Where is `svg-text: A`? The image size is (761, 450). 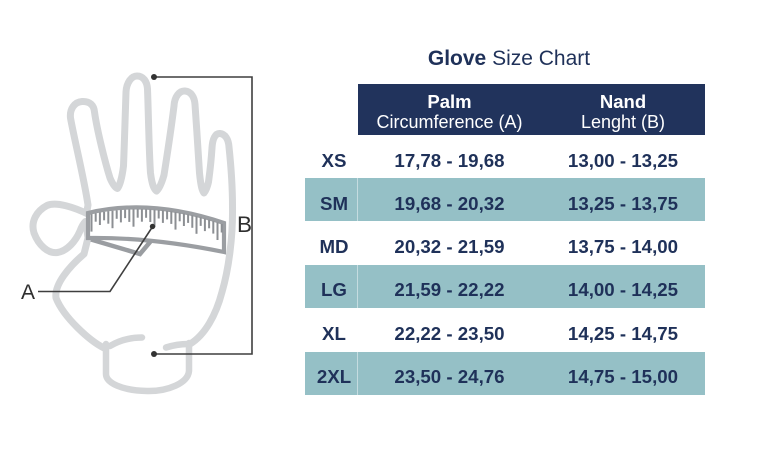
svg-text: A is located at coordinates (28, 292).